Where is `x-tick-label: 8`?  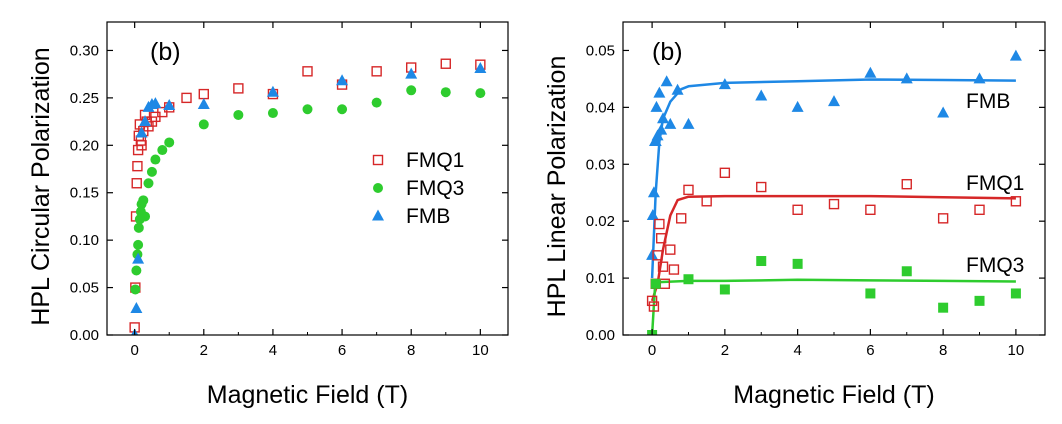
x-tick-label: 8 is located at coordinates (943, 350).